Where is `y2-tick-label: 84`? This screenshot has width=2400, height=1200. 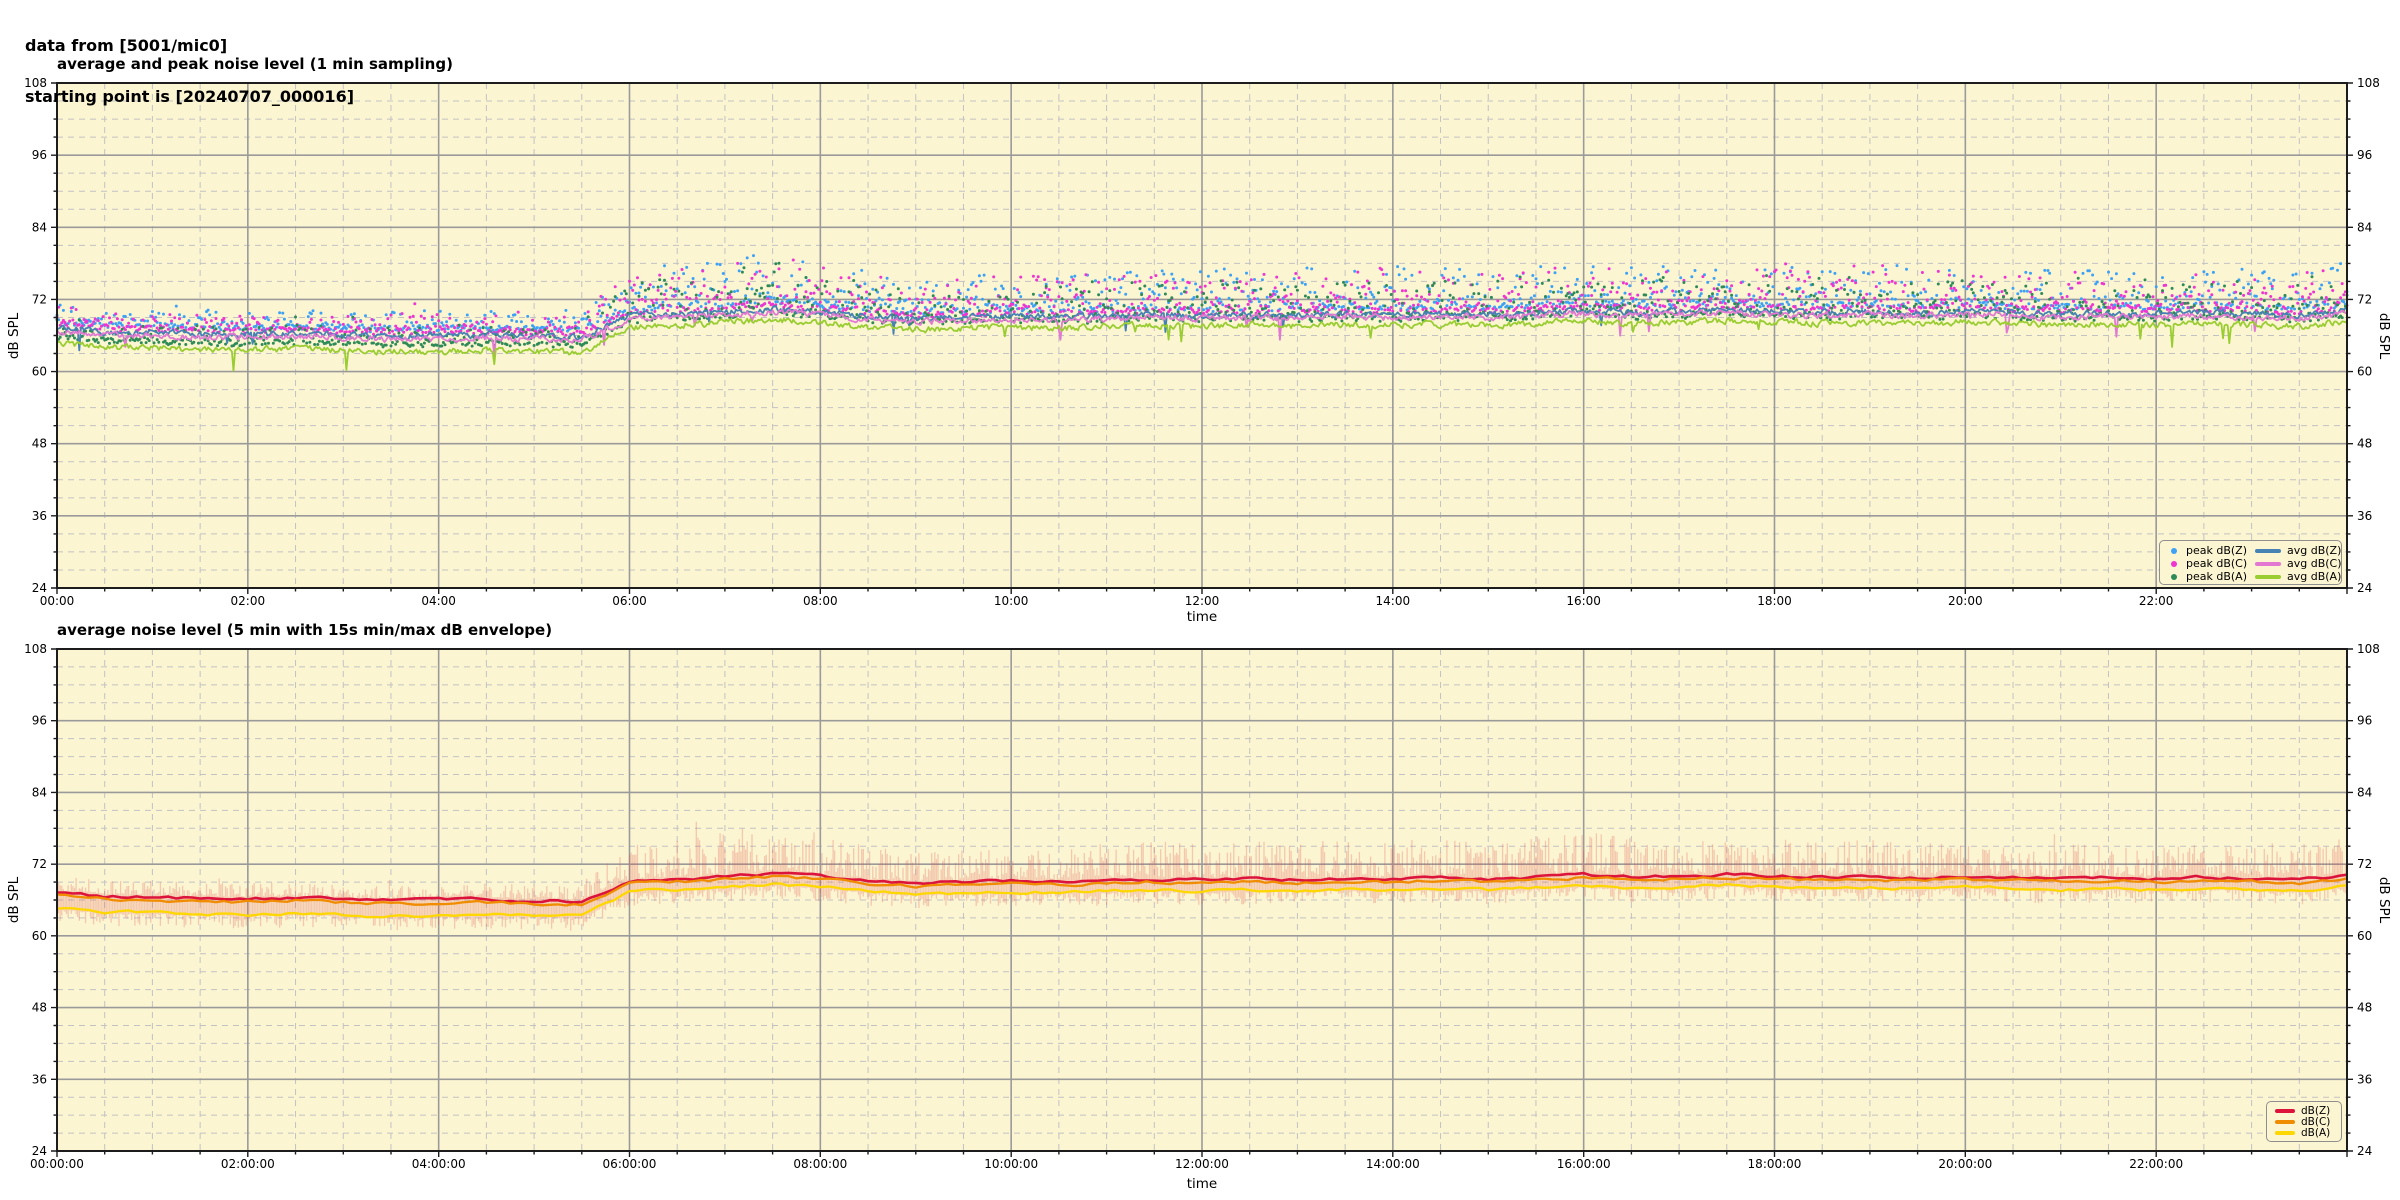
y2-tick-label: 84 is located at coordinates (2364, 792).